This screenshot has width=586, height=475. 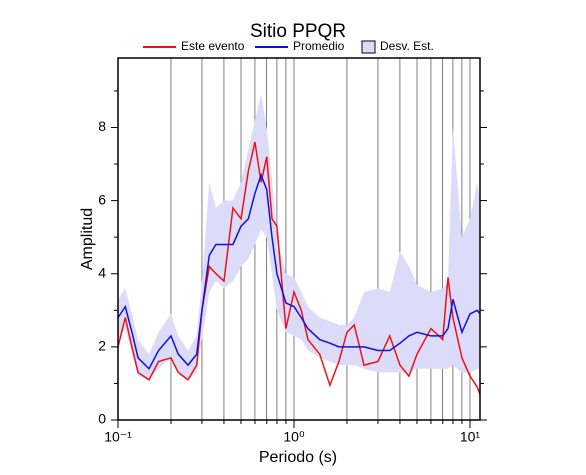 What do you see at coordinates (102, 126) in the screenshot?
I see `y-tick-label: 8` at bounding box center [102, 126].